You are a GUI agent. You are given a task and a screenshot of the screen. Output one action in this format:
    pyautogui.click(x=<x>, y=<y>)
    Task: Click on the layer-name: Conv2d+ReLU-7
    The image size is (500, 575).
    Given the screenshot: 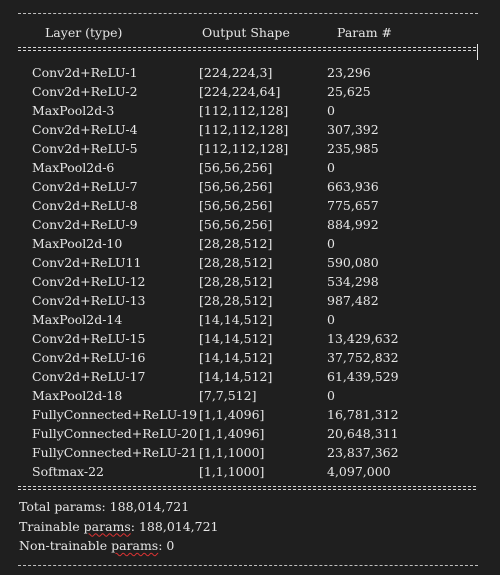 What is the action you would take?
    pyautogui.click(x=85, y=186)
    